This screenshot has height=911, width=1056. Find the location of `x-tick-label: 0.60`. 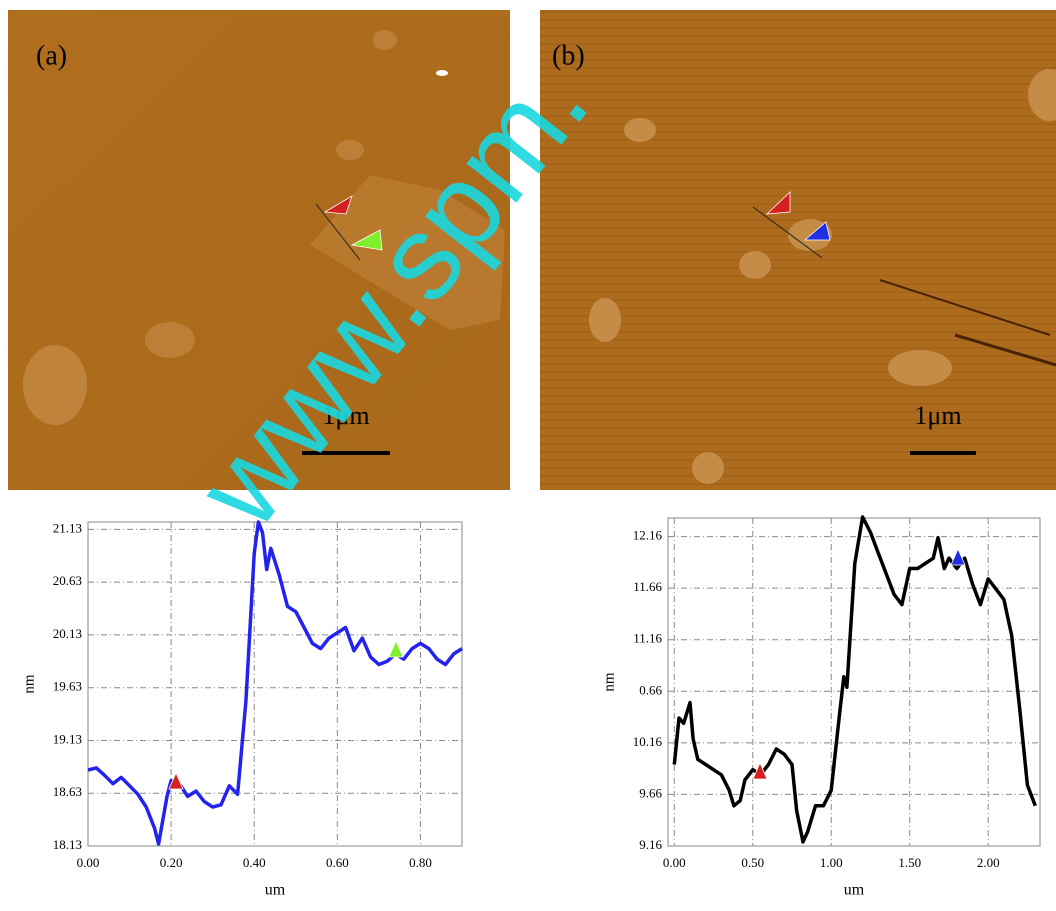

x-tick-label: 0.60 is located at coordinates (337, 862).